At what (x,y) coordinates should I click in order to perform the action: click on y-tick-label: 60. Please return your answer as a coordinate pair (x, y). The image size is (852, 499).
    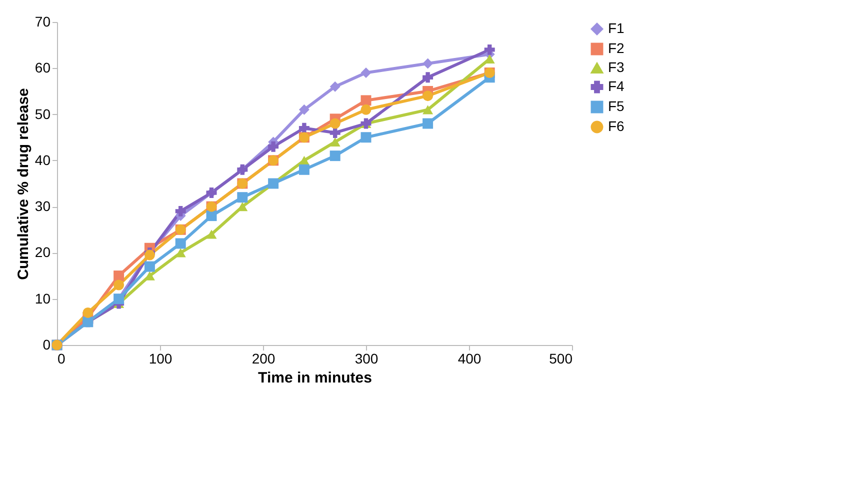
    Looking at the image, I should click on (42, 68).